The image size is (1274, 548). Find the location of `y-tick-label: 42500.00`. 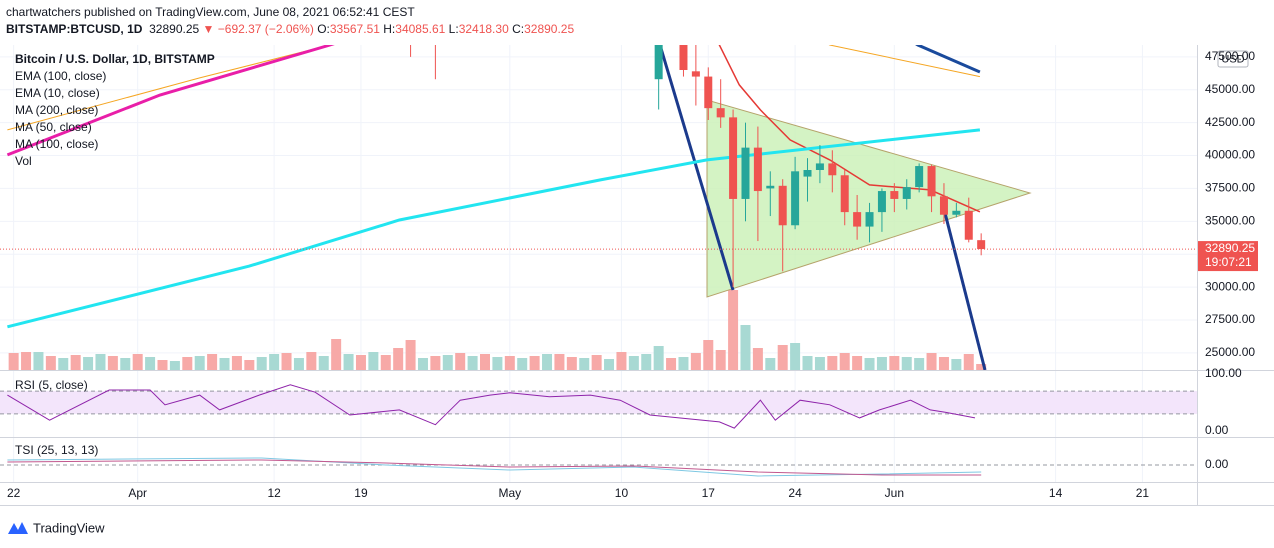

y-tick-label: 42500.00 is located at coordinates (1230, 122).